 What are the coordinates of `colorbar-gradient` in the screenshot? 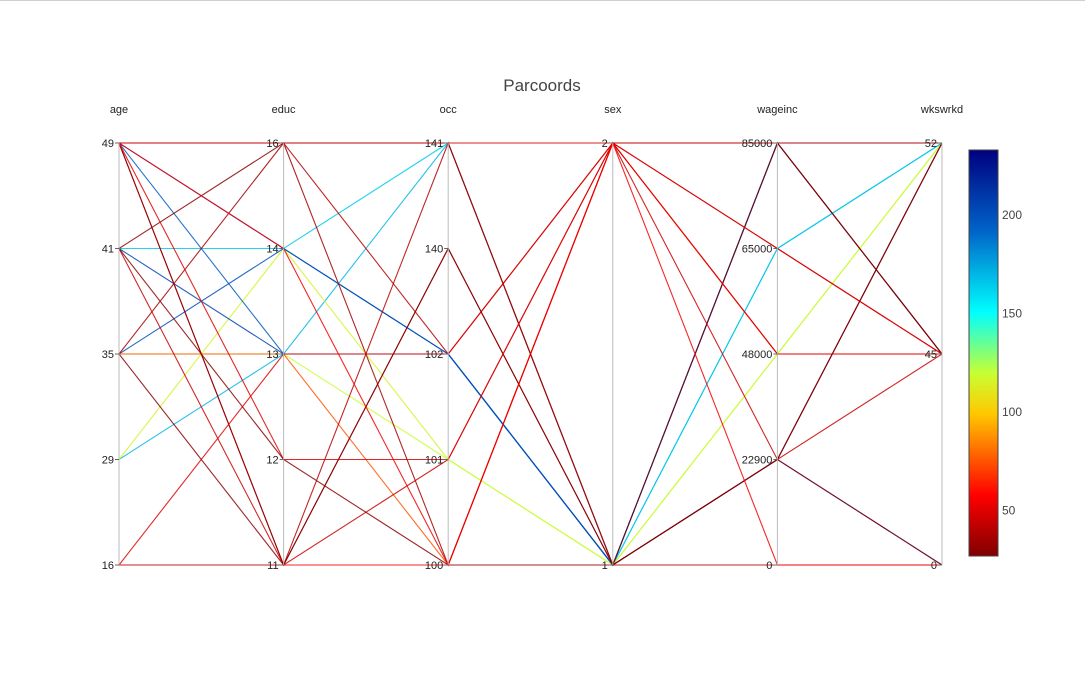 It's located at (983, 353).